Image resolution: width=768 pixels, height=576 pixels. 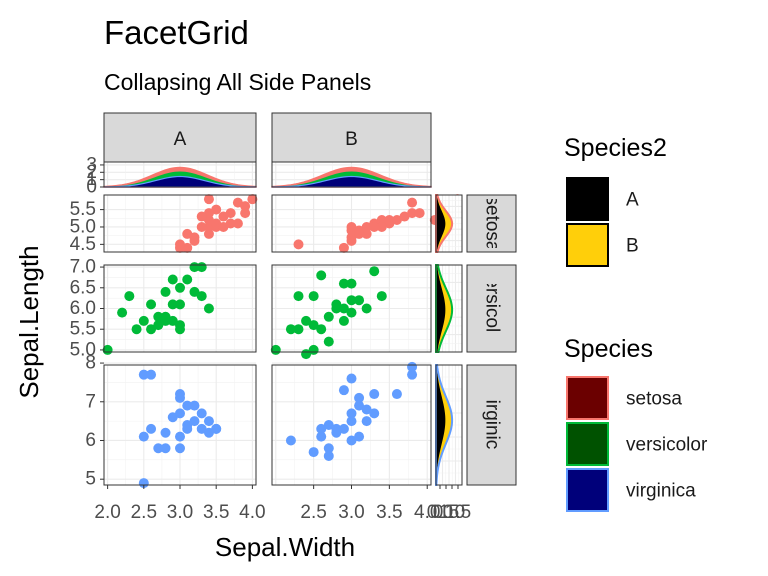 I want to click on facet-strip-label: virginica, so click(x=491, y=425).